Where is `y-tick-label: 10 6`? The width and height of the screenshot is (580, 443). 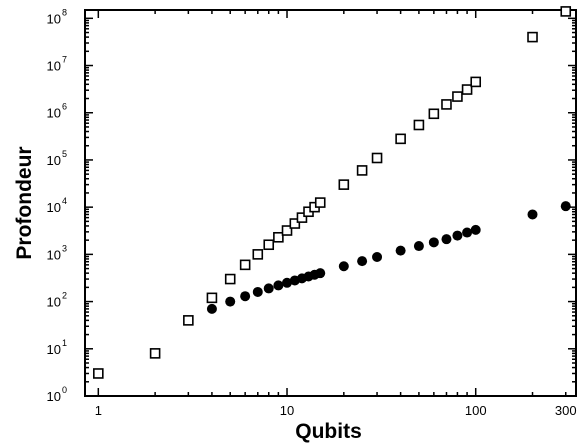 y-tick-label: 10 6 is located at coordinates (57, 111).